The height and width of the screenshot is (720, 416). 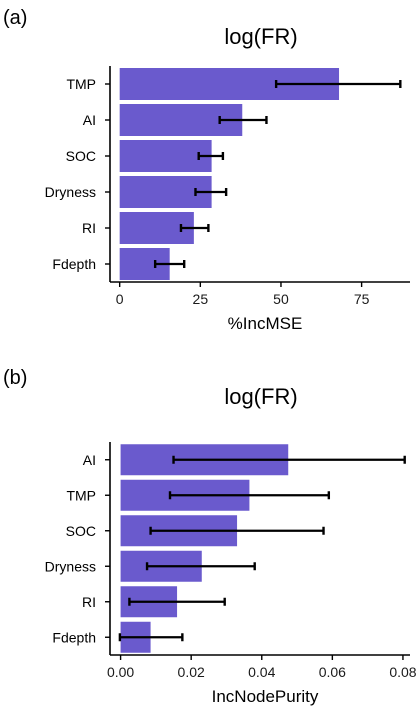 What do you see at coordinates (265, 696) in the screenshot?
I see `x-axis-title: IncNodePurity` at bounding box center [265, 696].